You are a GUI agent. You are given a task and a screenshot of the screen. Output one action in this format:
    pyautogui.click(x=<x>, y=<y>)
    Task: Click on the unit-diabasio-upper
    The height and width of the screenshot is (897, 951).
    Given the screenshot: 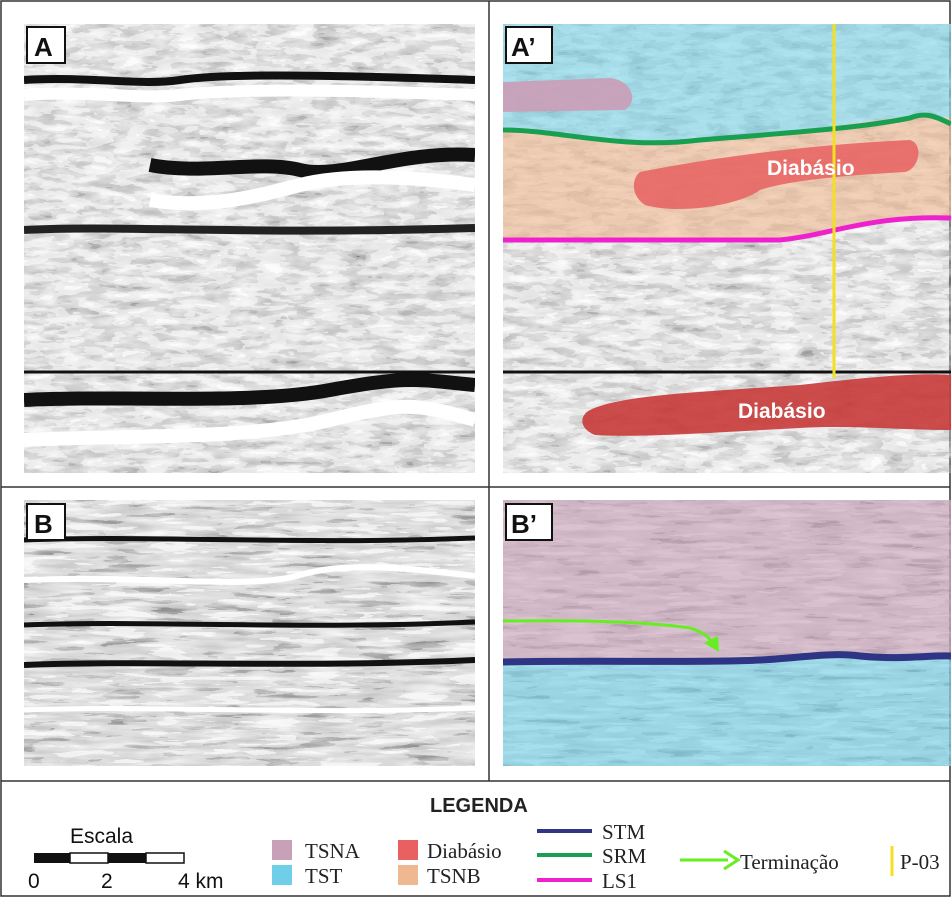 What is the action you would take?
    pyautogui.click(x=776, y=175)
    